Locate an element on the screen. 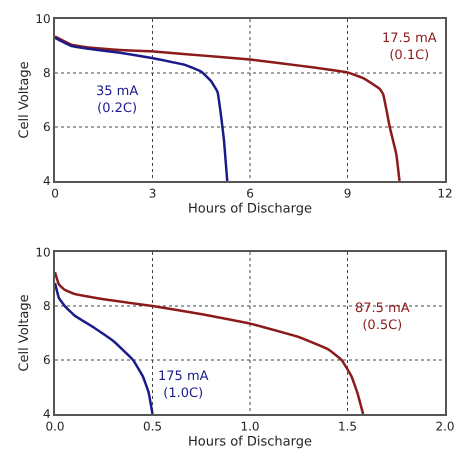  x-tick-label: 9 is located at coordinates (348, 193).